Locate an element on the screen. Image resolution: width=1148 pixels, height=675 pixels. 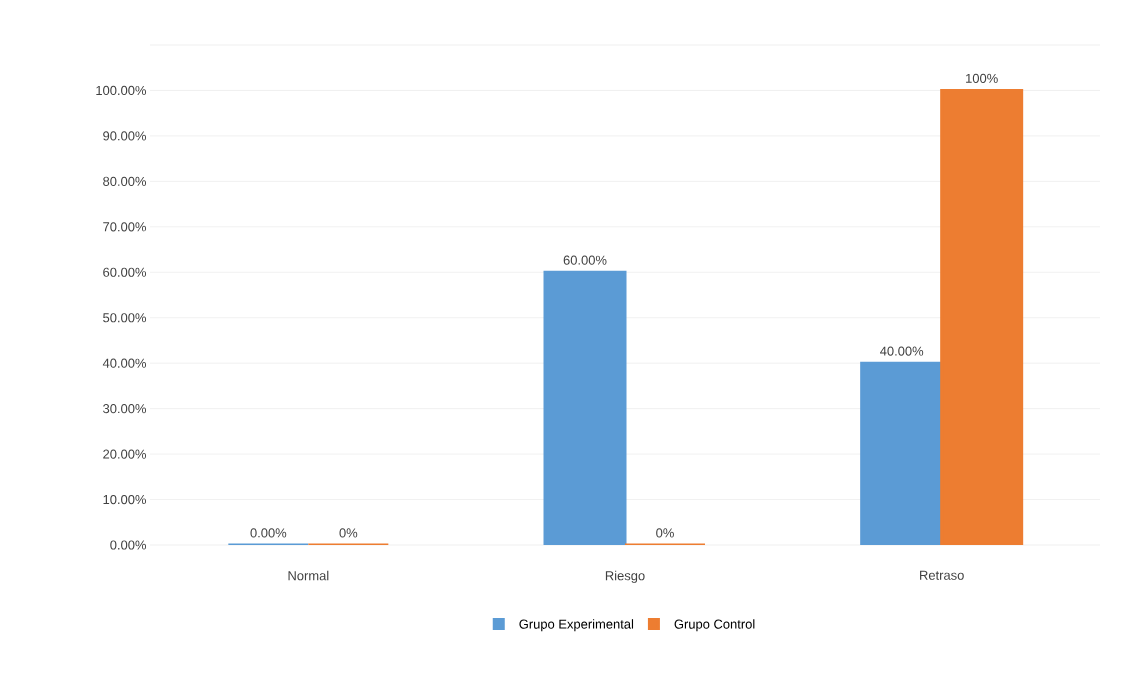
data-label: 40.00% is located at coordinates (902, 351).